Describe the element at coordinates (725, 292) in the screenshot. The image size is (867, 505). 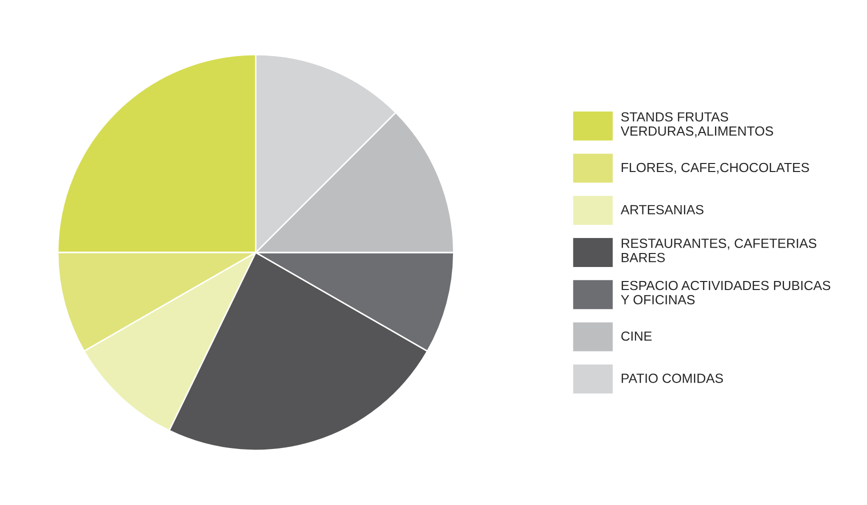
I see `legend-label: ESPACIO ACTIVIDADES PUBICAS Y OFICINAS` at that location.